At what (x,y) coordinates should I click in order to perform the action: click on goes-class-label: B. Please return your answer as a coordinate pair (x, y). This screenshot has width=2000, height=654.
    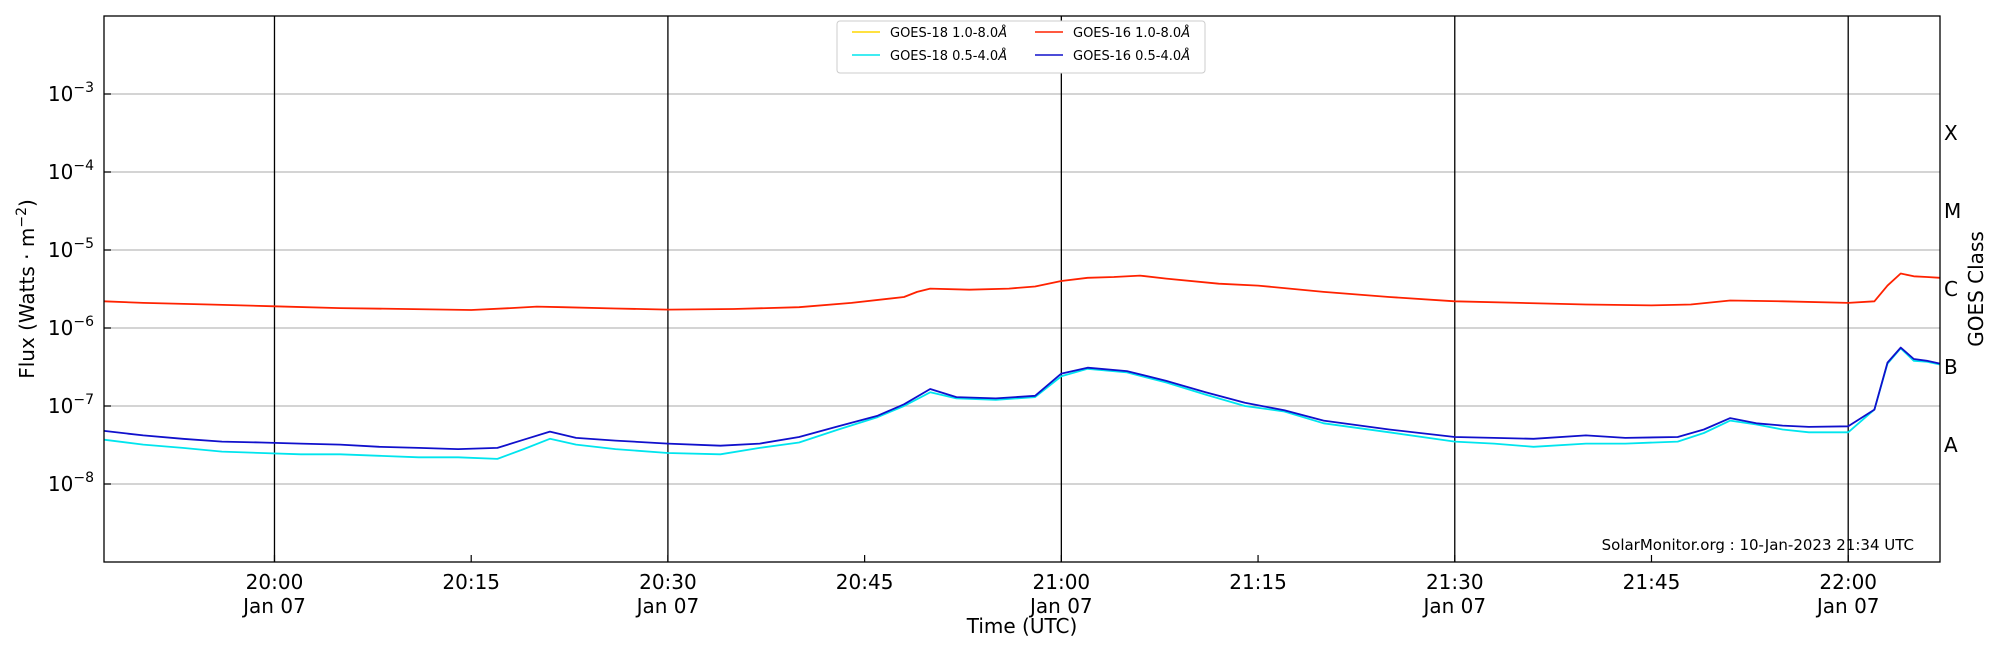
    Looking at the image, I should click on (1951, 367).